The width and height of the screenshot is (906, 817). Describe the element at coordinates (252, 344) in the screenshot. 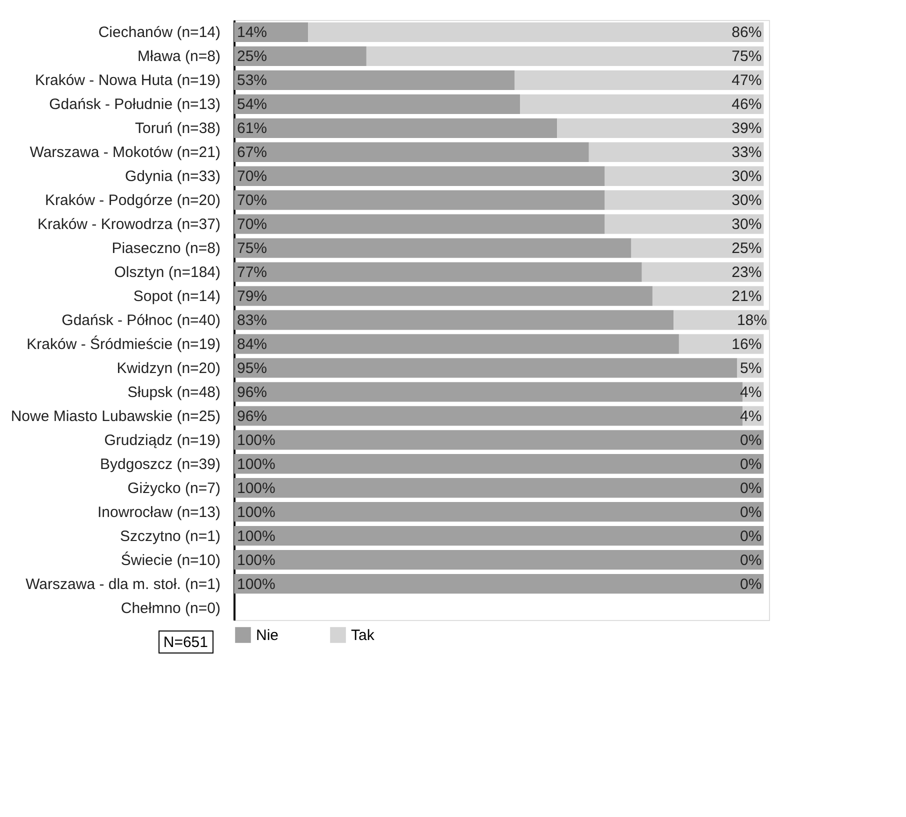

I see `data-label: 84%` at that location.